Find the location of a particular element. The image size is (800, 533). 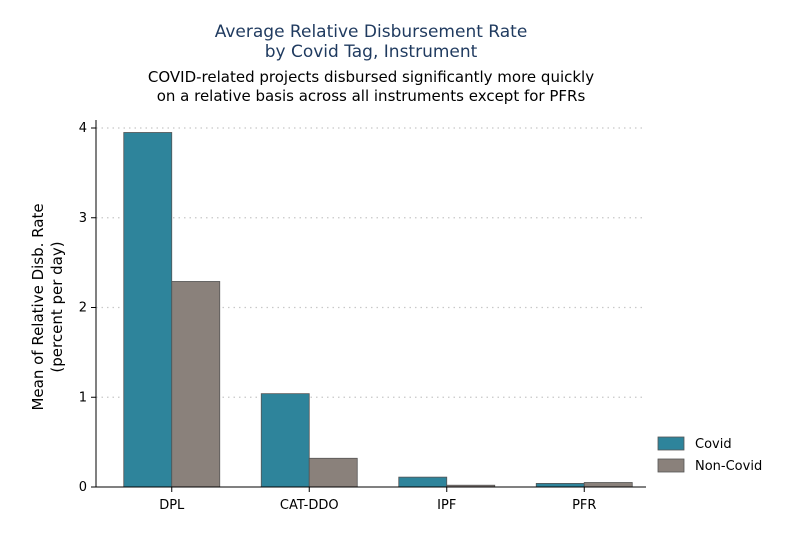

y-tick-label: 4 is located at coordinates (83, 128).